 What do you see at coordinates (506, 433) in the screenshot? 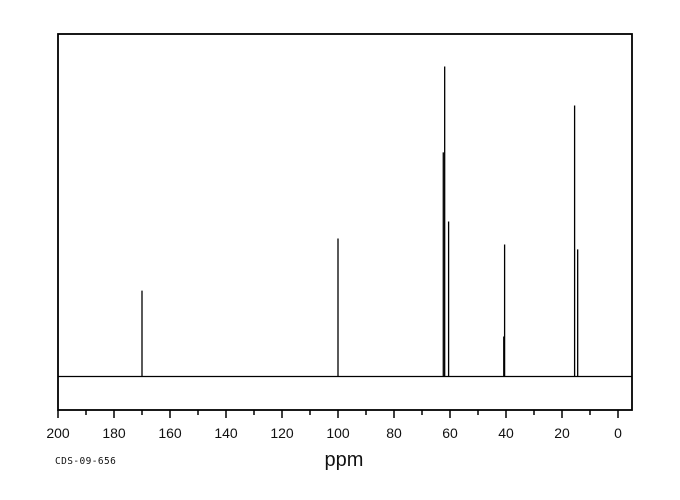
I see `x-tick-label: 40` at bounding box center [506, 433].